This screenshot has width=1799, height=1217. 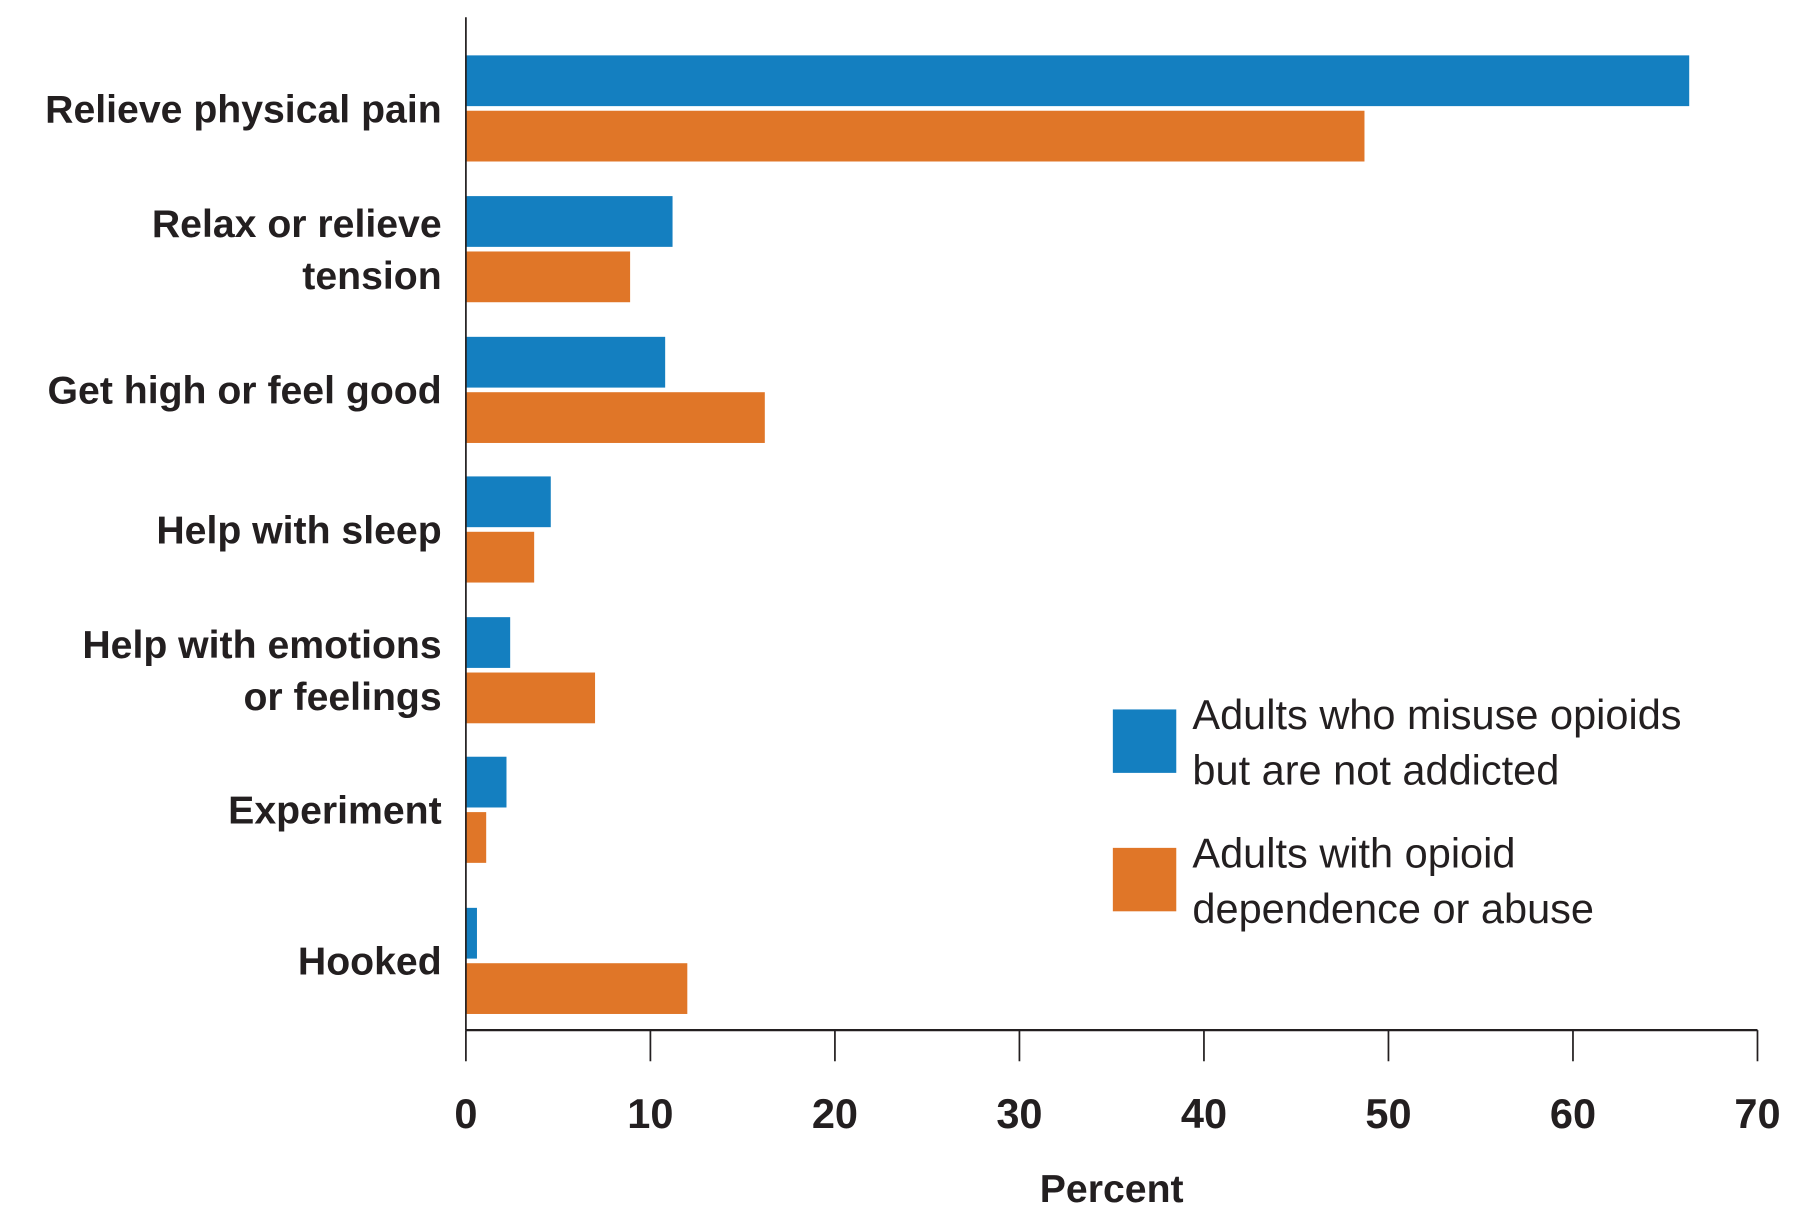 I want to click on category-label: or feelings, so click(x=342, y=697).